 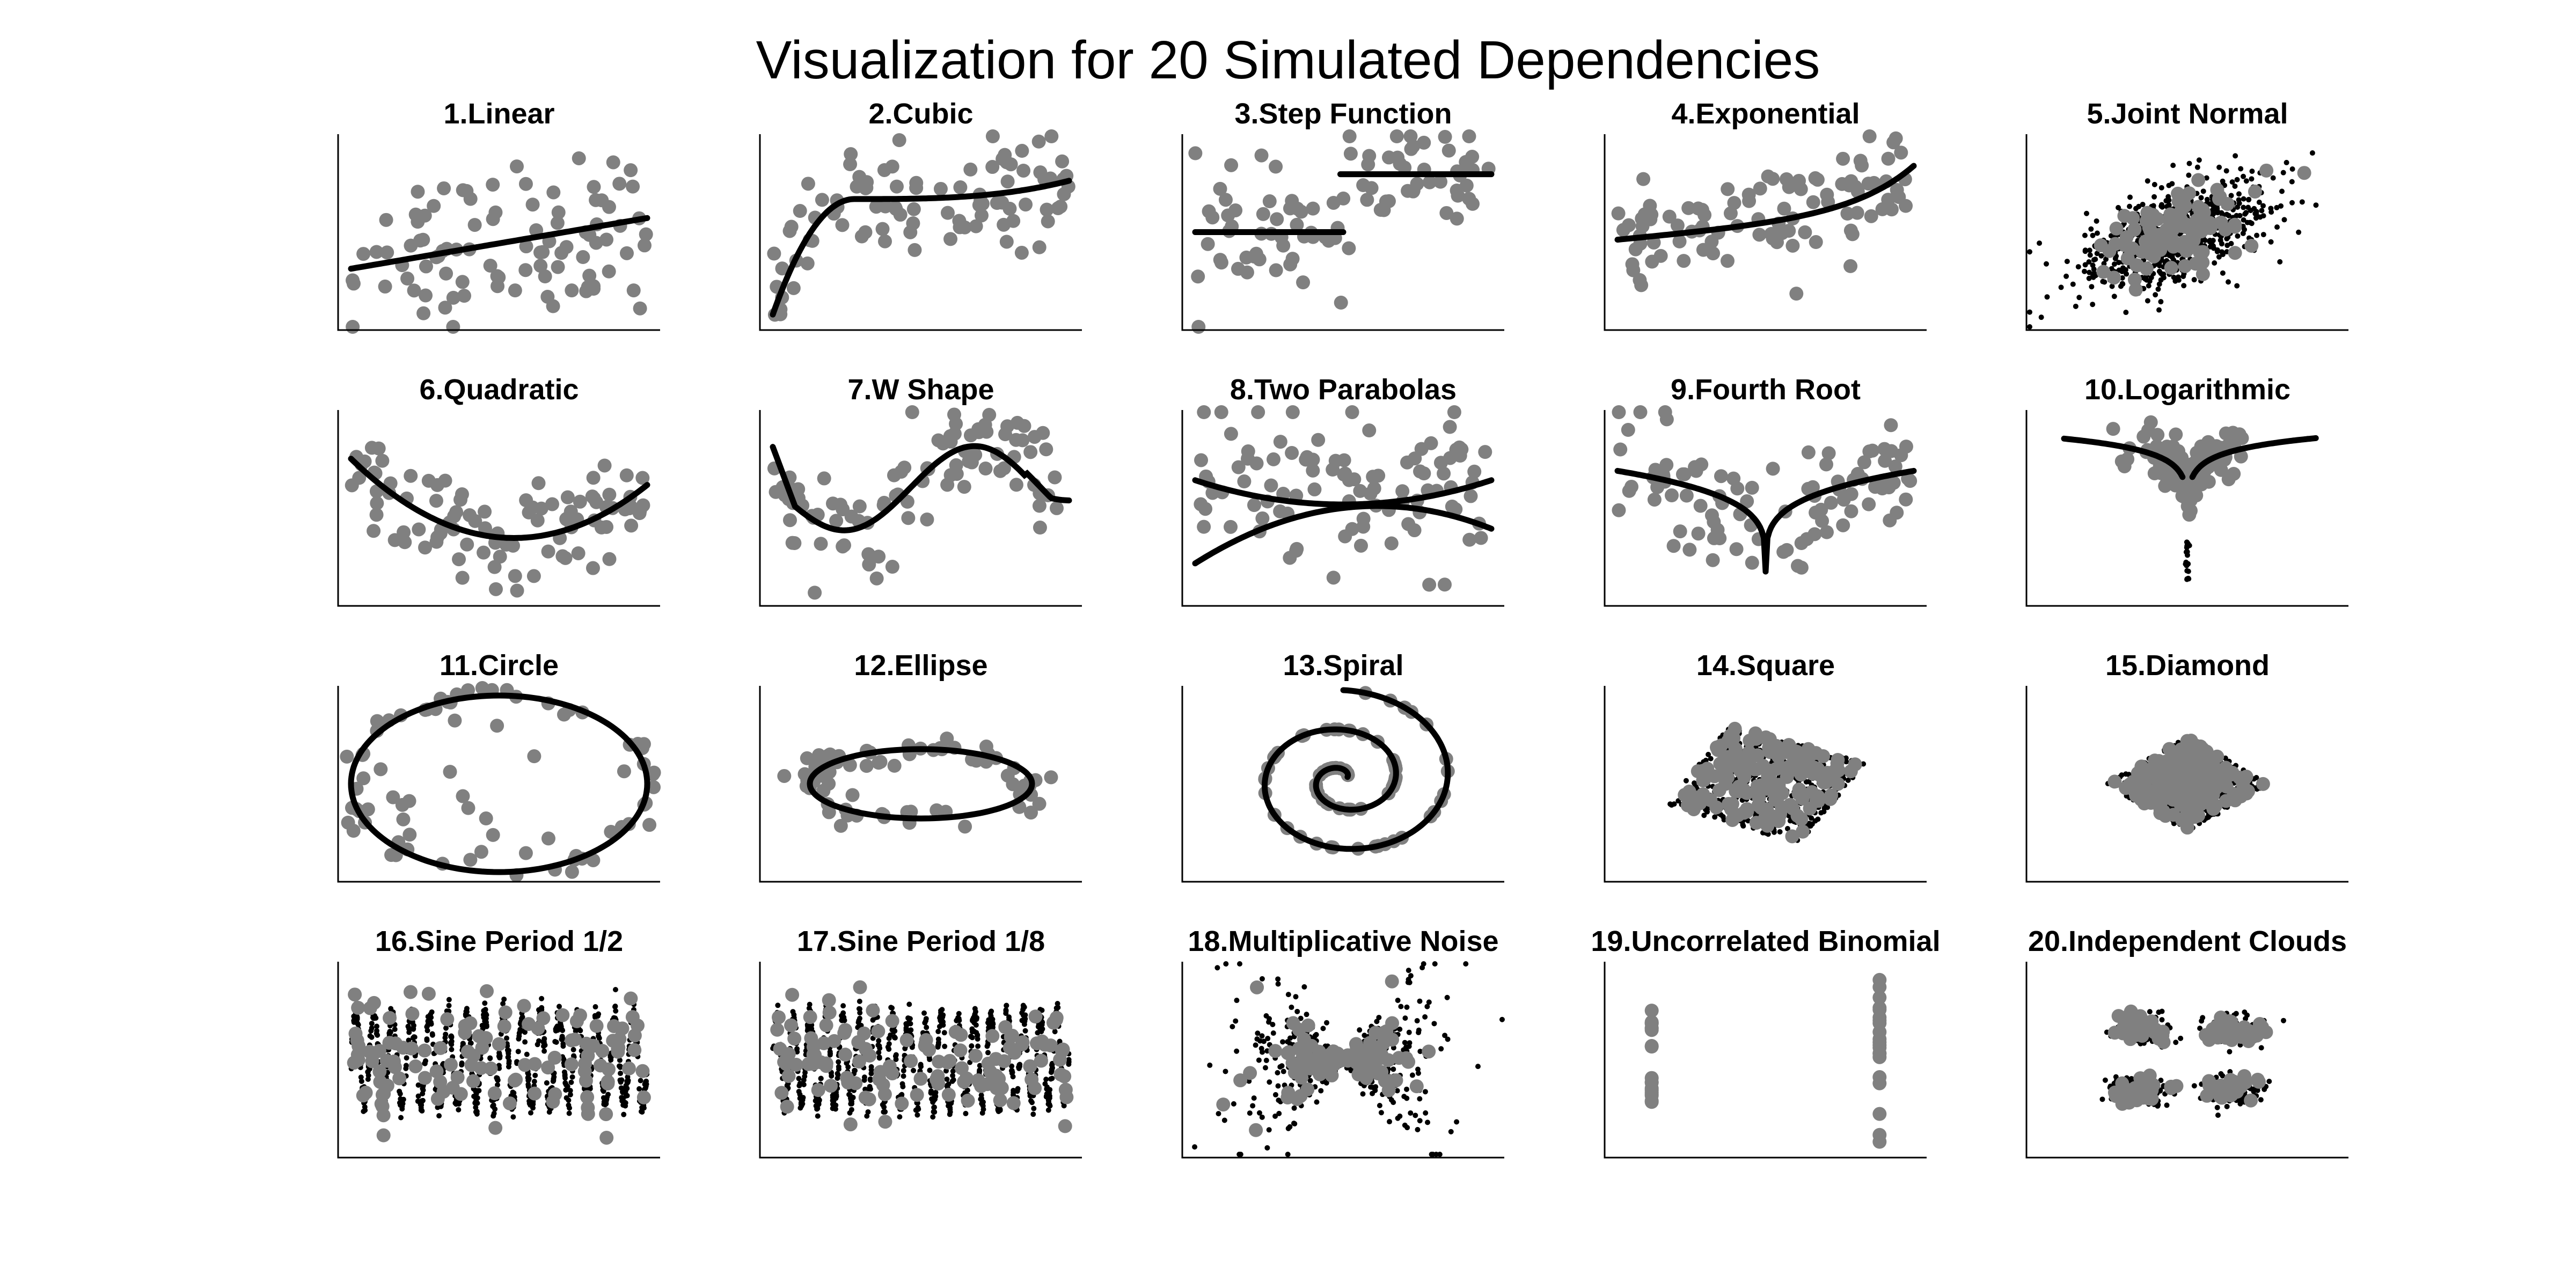 I want to click on panel-axes, so click(x=1342, y=232).